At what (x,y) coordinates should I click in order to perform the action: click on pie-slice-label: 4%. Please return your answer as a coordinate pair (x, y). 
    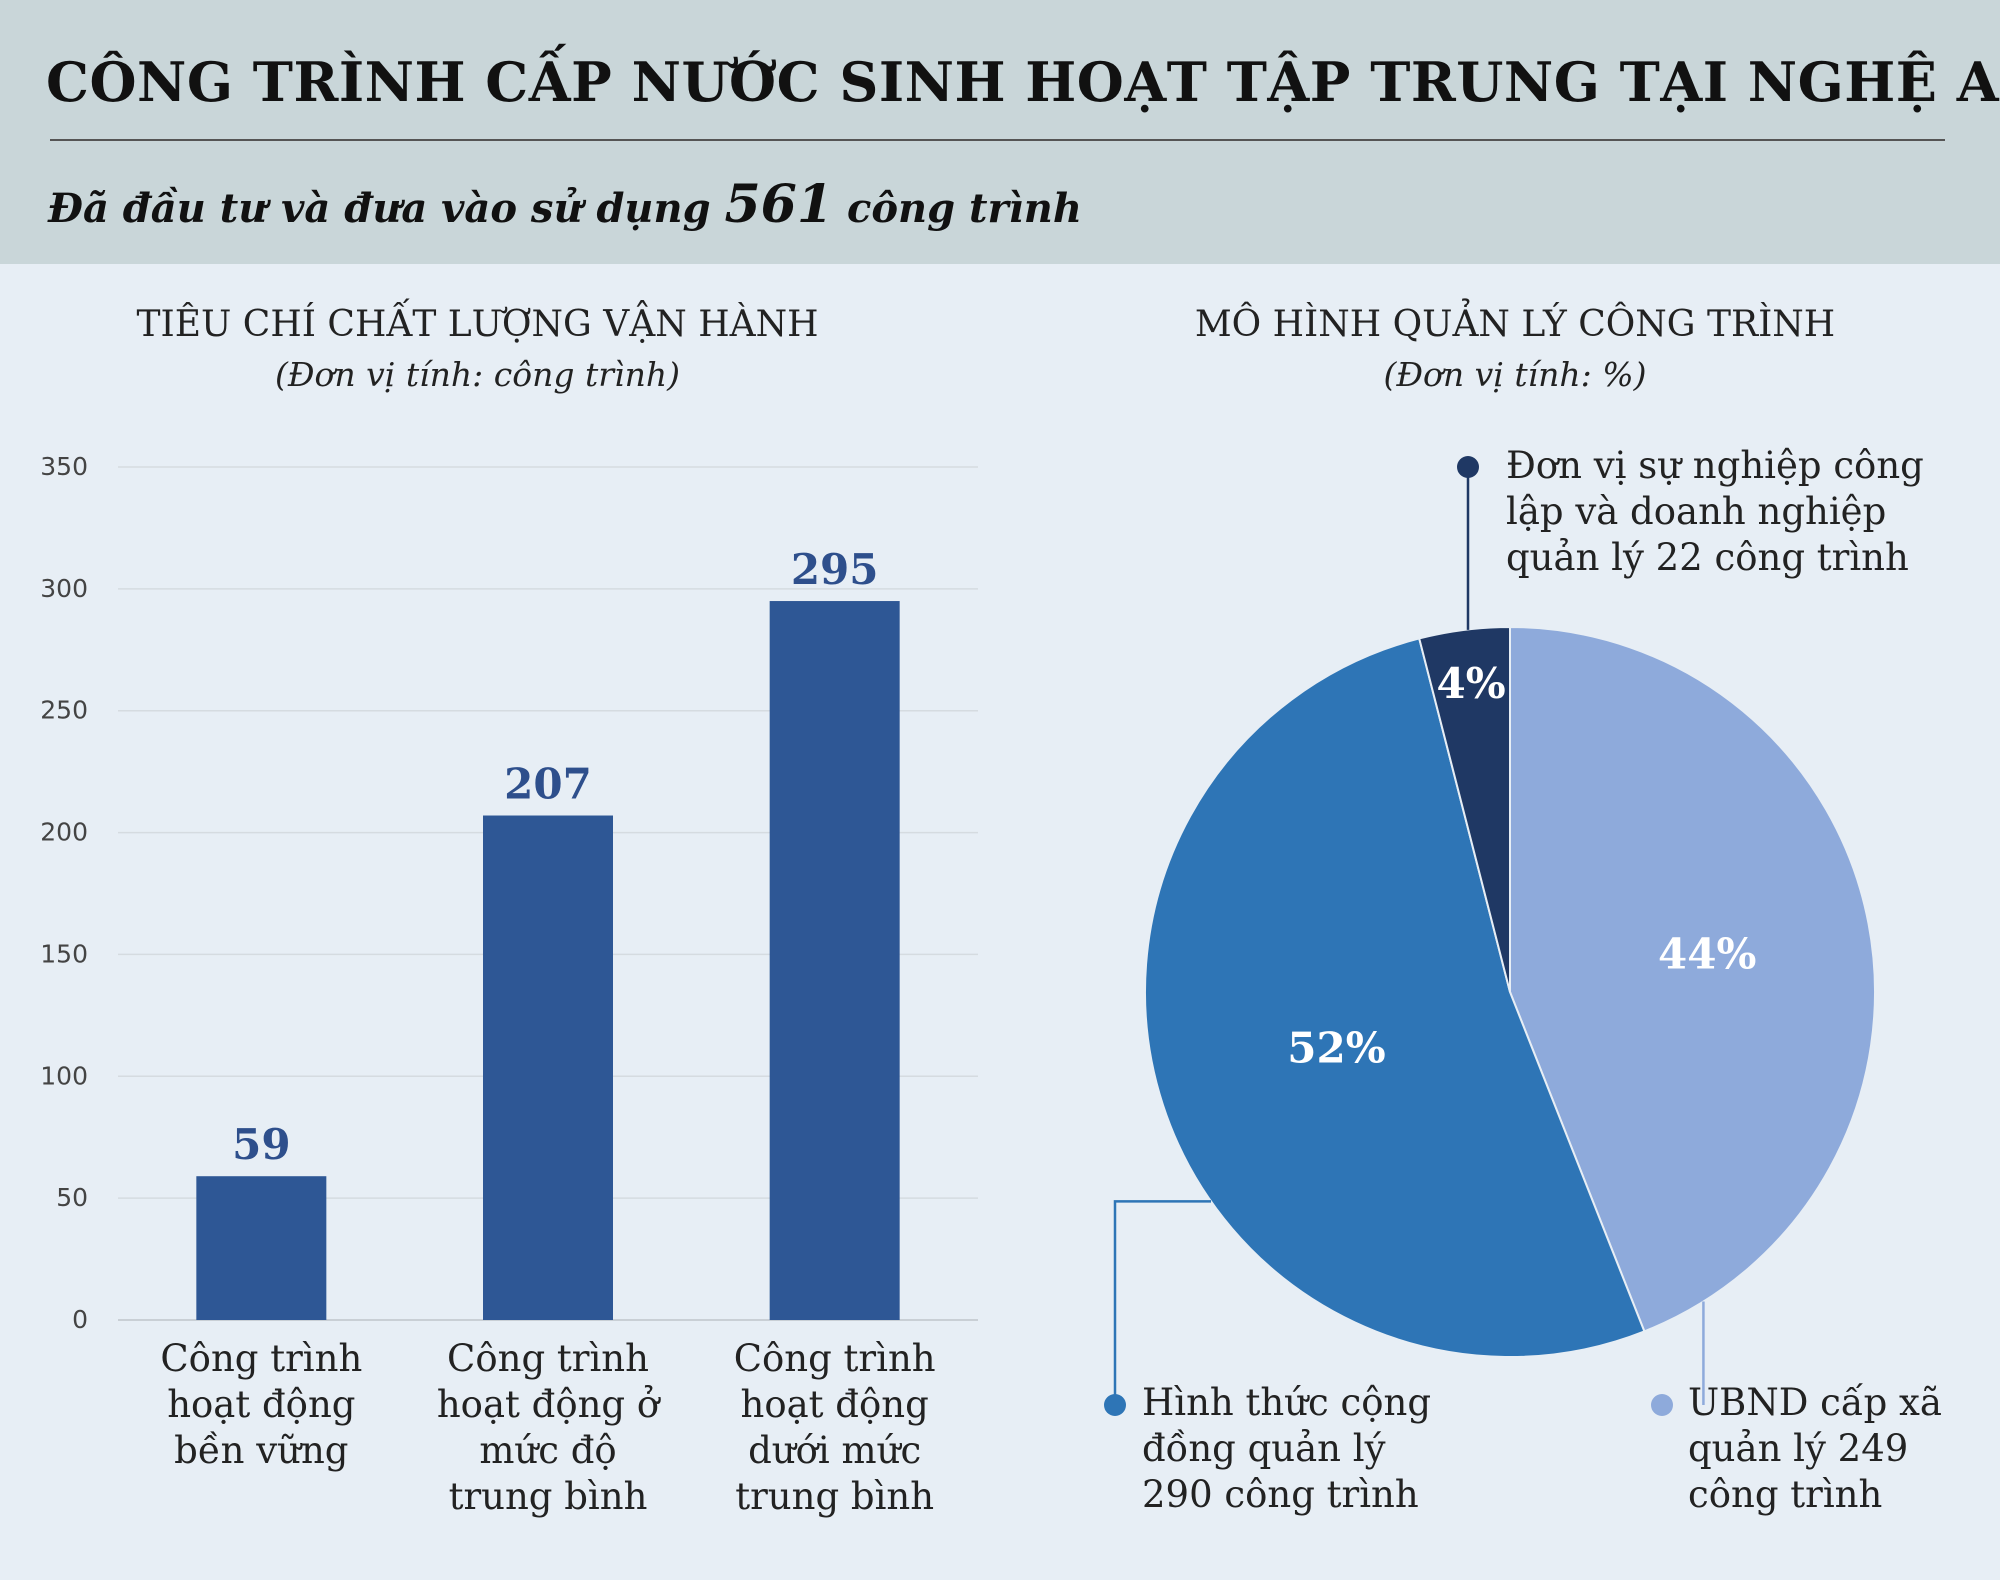
    Looking at the image, I should click on (1471, 683).